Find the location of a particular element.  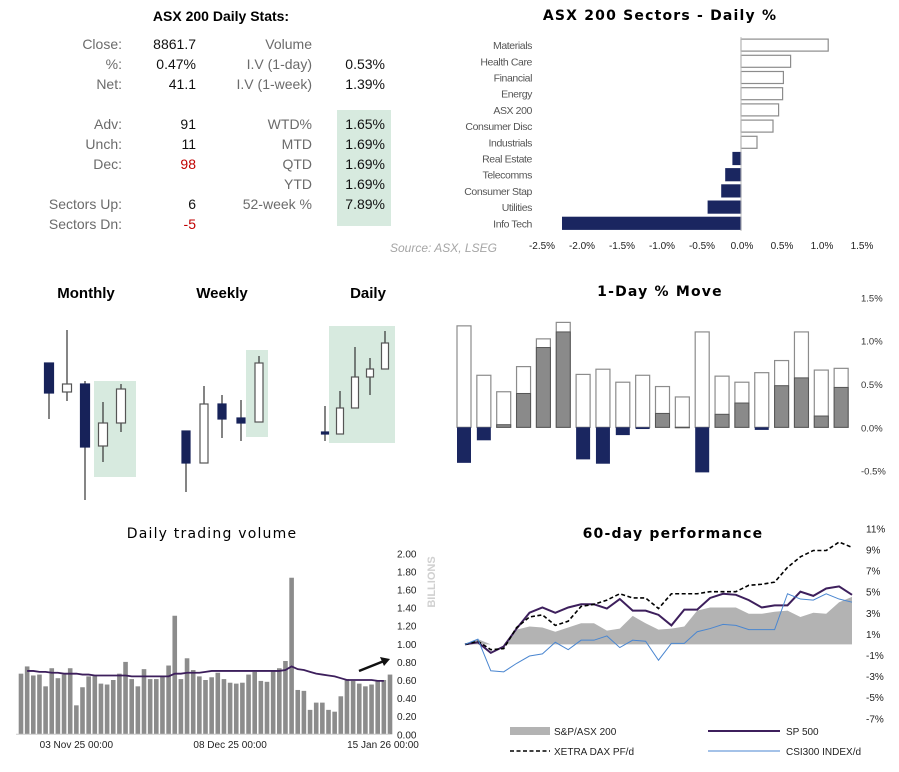

oneday-title: 1-Day % Move is located at coordinates (660, 292).